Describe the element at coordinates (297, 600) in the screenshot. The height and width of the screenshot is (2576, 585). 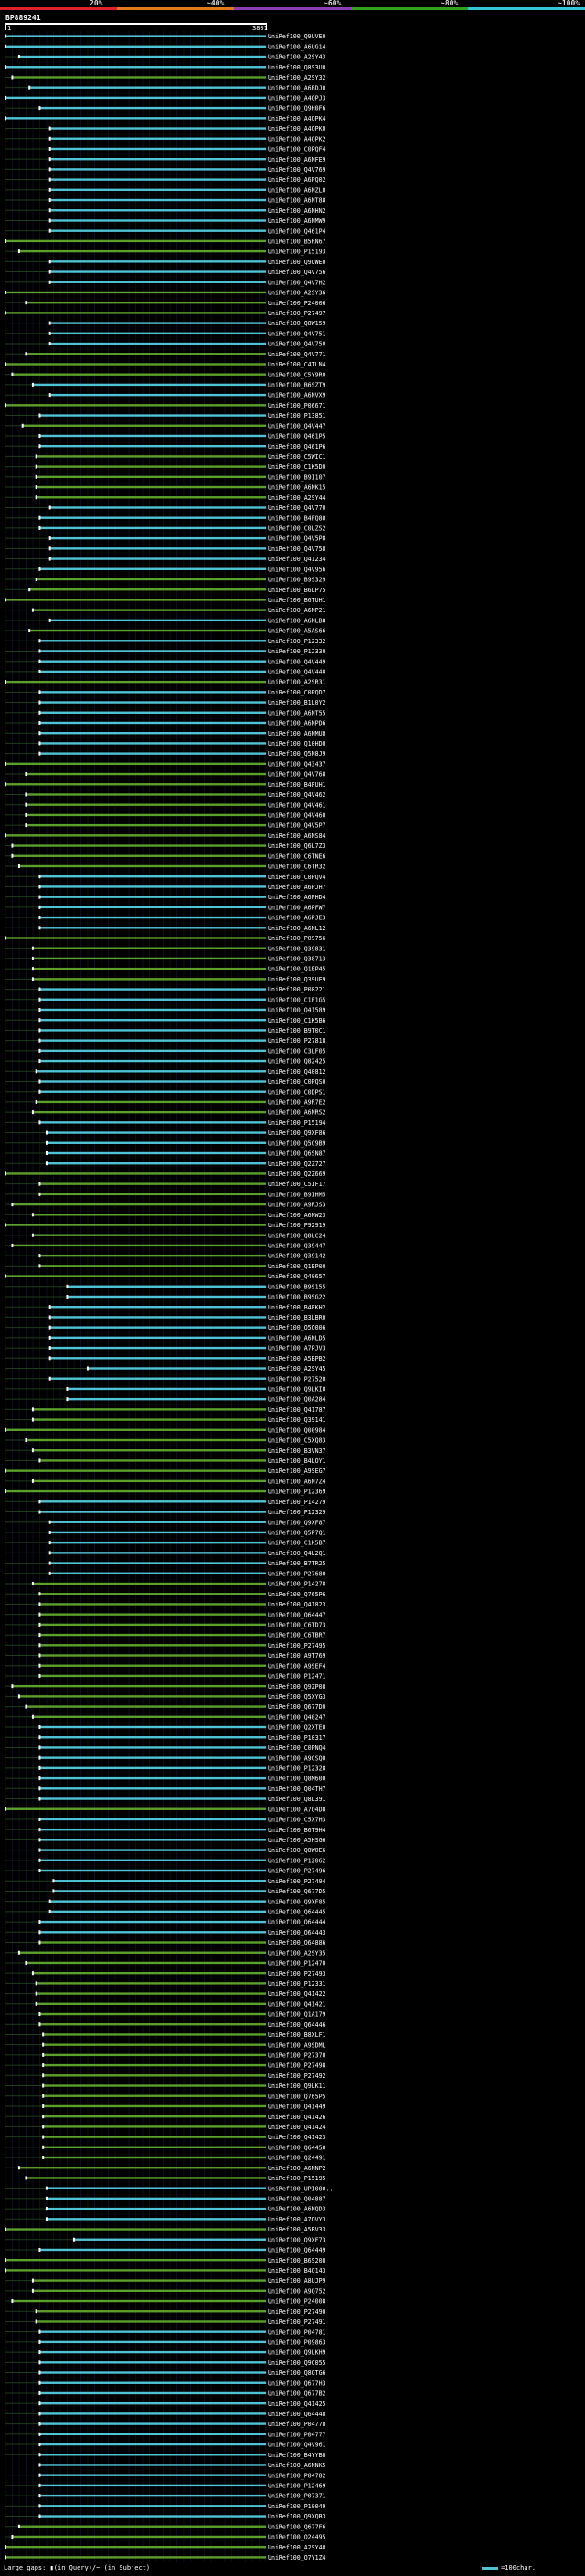
I see `hit-label: UniRef100_B6TUH1` at that location.